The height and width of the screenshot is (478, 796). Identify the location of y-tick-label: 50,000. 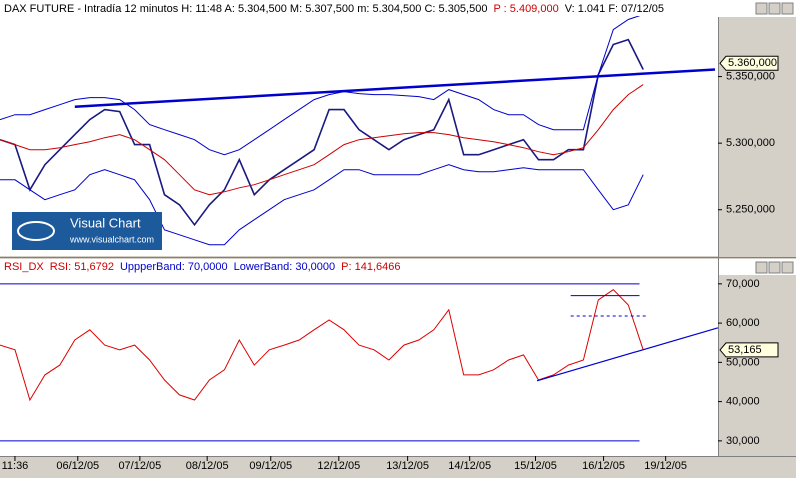
(743, 362).